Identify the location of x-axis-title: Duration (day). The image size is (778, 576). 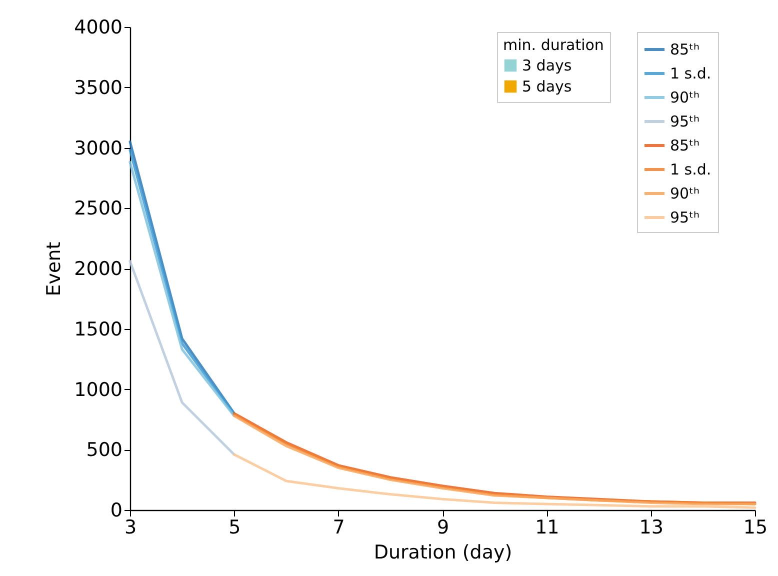
(443, 553).